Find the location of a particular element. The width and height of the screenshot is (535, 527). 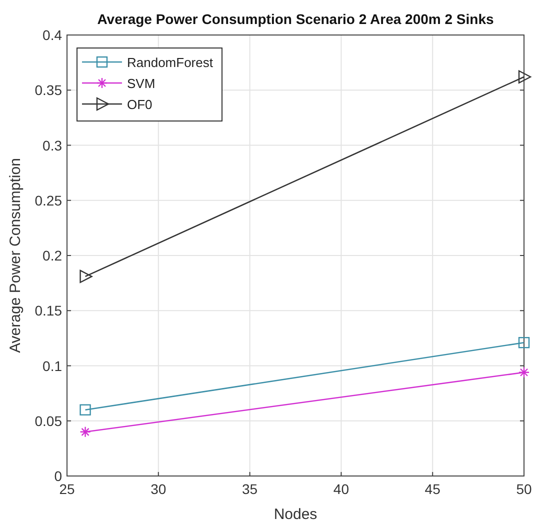

x-axis-title: Nodes is located at coordinates (296, 514).